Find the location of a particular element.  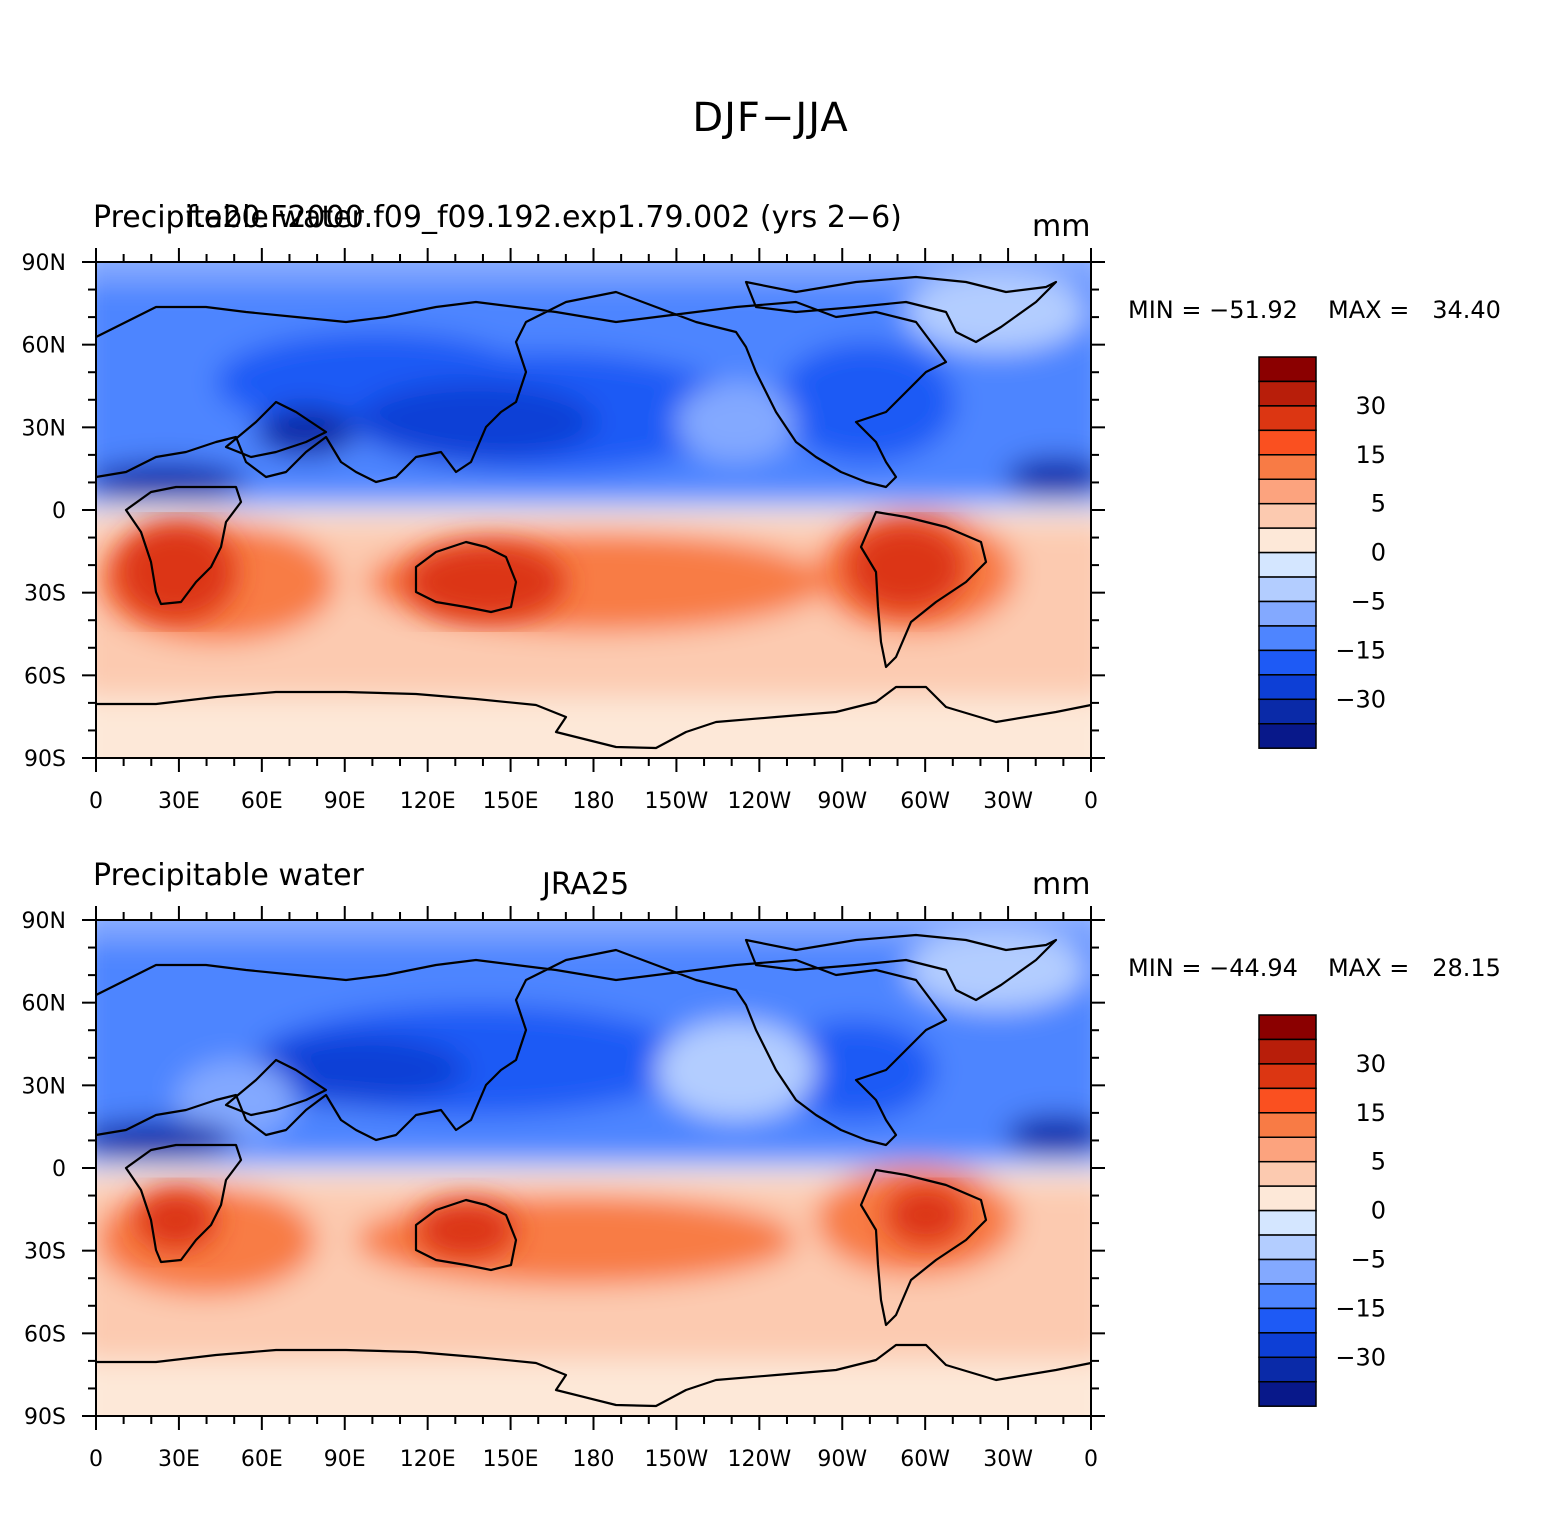

lon-tick-label: 150W is located at coordinates (677, 801).